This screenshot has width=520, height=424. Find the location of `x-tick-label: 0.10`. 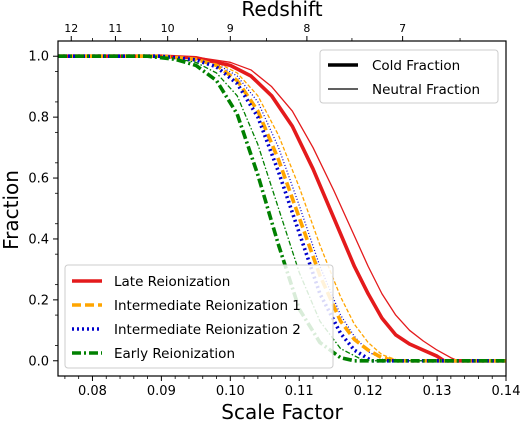

x-tick-label: 0.10 is located at coordinates (230, 391).